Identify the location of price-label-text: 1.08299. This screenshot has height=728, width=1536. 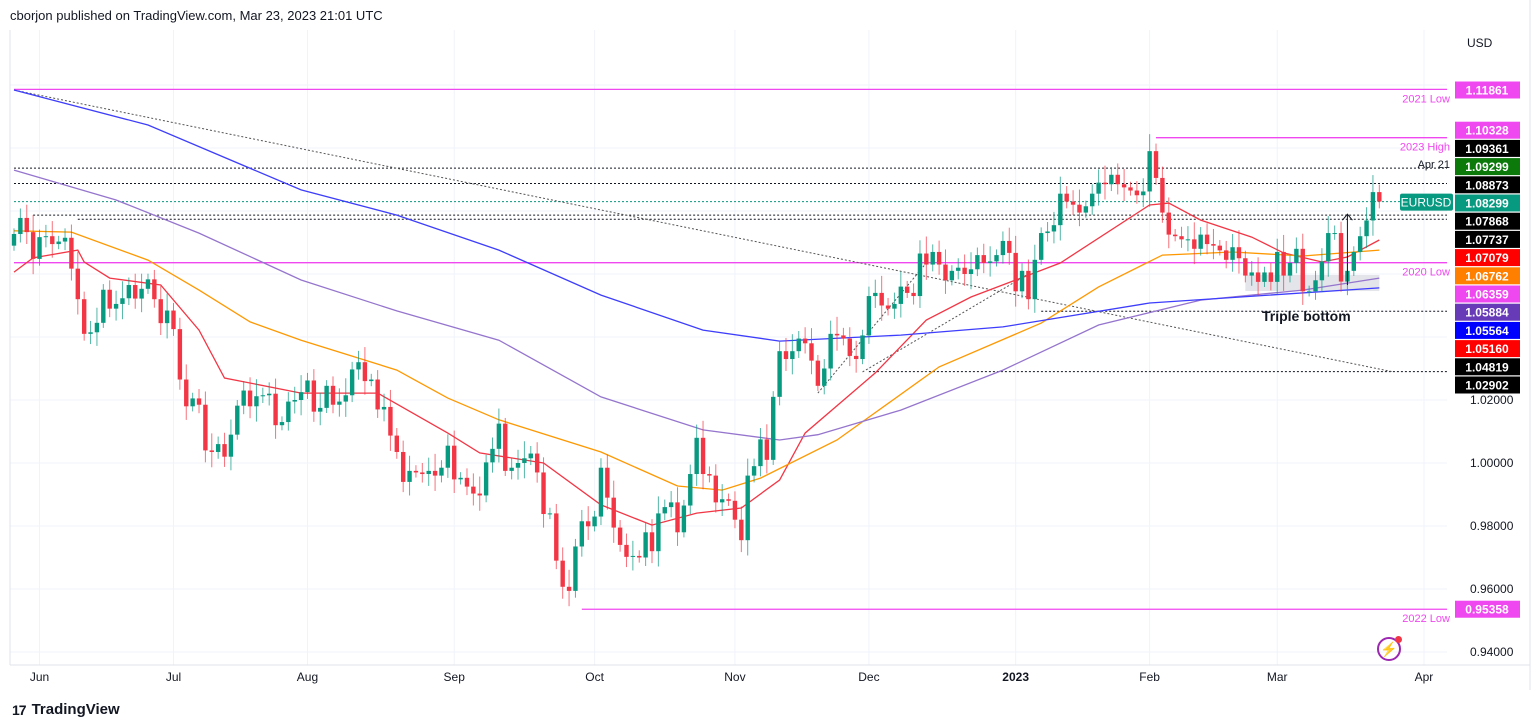
(1487, 204).